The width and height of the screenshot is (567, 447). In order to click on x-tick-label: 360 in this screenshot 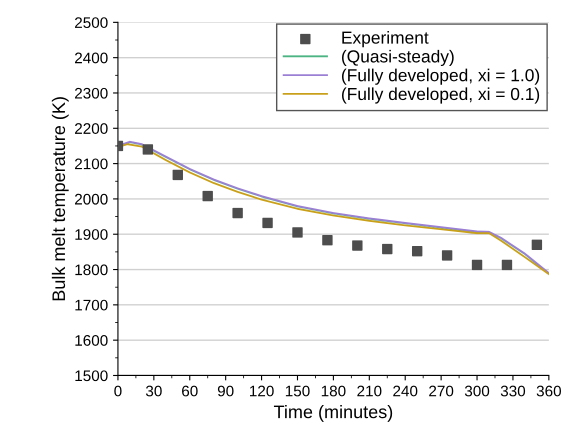, I will do `click(549, 391)`.